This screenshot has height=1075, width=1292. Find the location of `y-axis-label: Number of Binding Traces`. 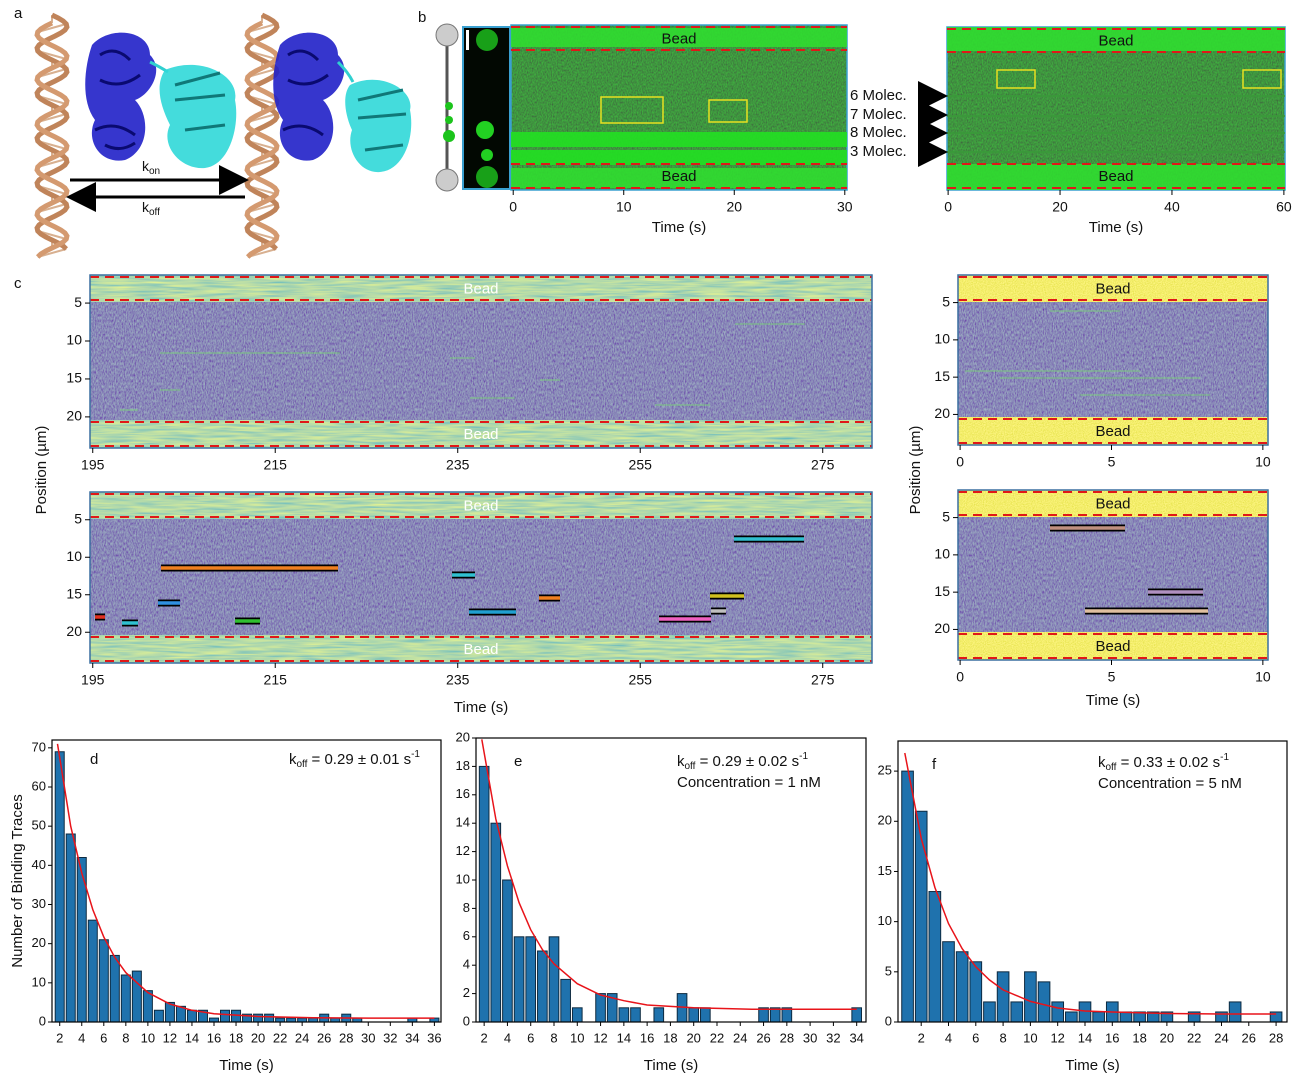

y-axis-label: Number of Binding Traces is located at coordinates (17, 880).